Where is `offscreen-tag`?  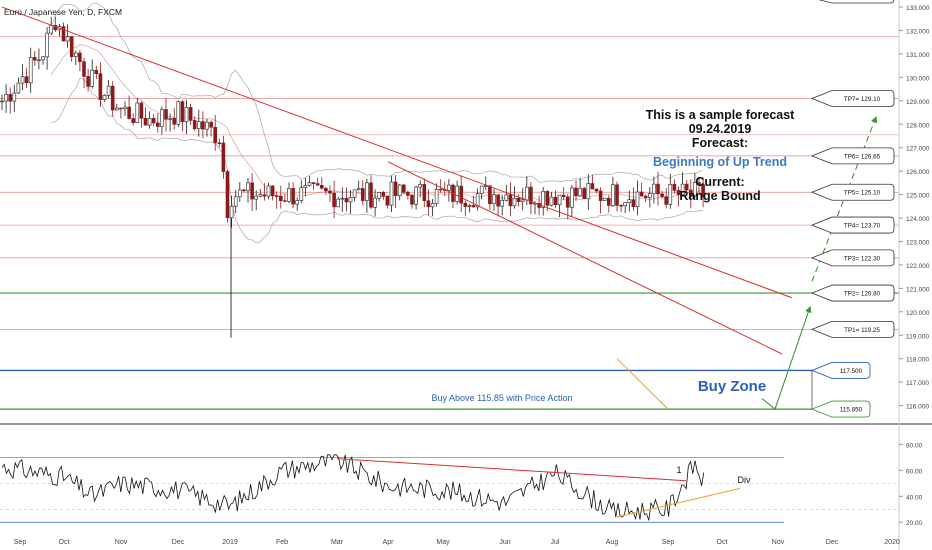
offscreen-tag is located at coordinates (856, 2).